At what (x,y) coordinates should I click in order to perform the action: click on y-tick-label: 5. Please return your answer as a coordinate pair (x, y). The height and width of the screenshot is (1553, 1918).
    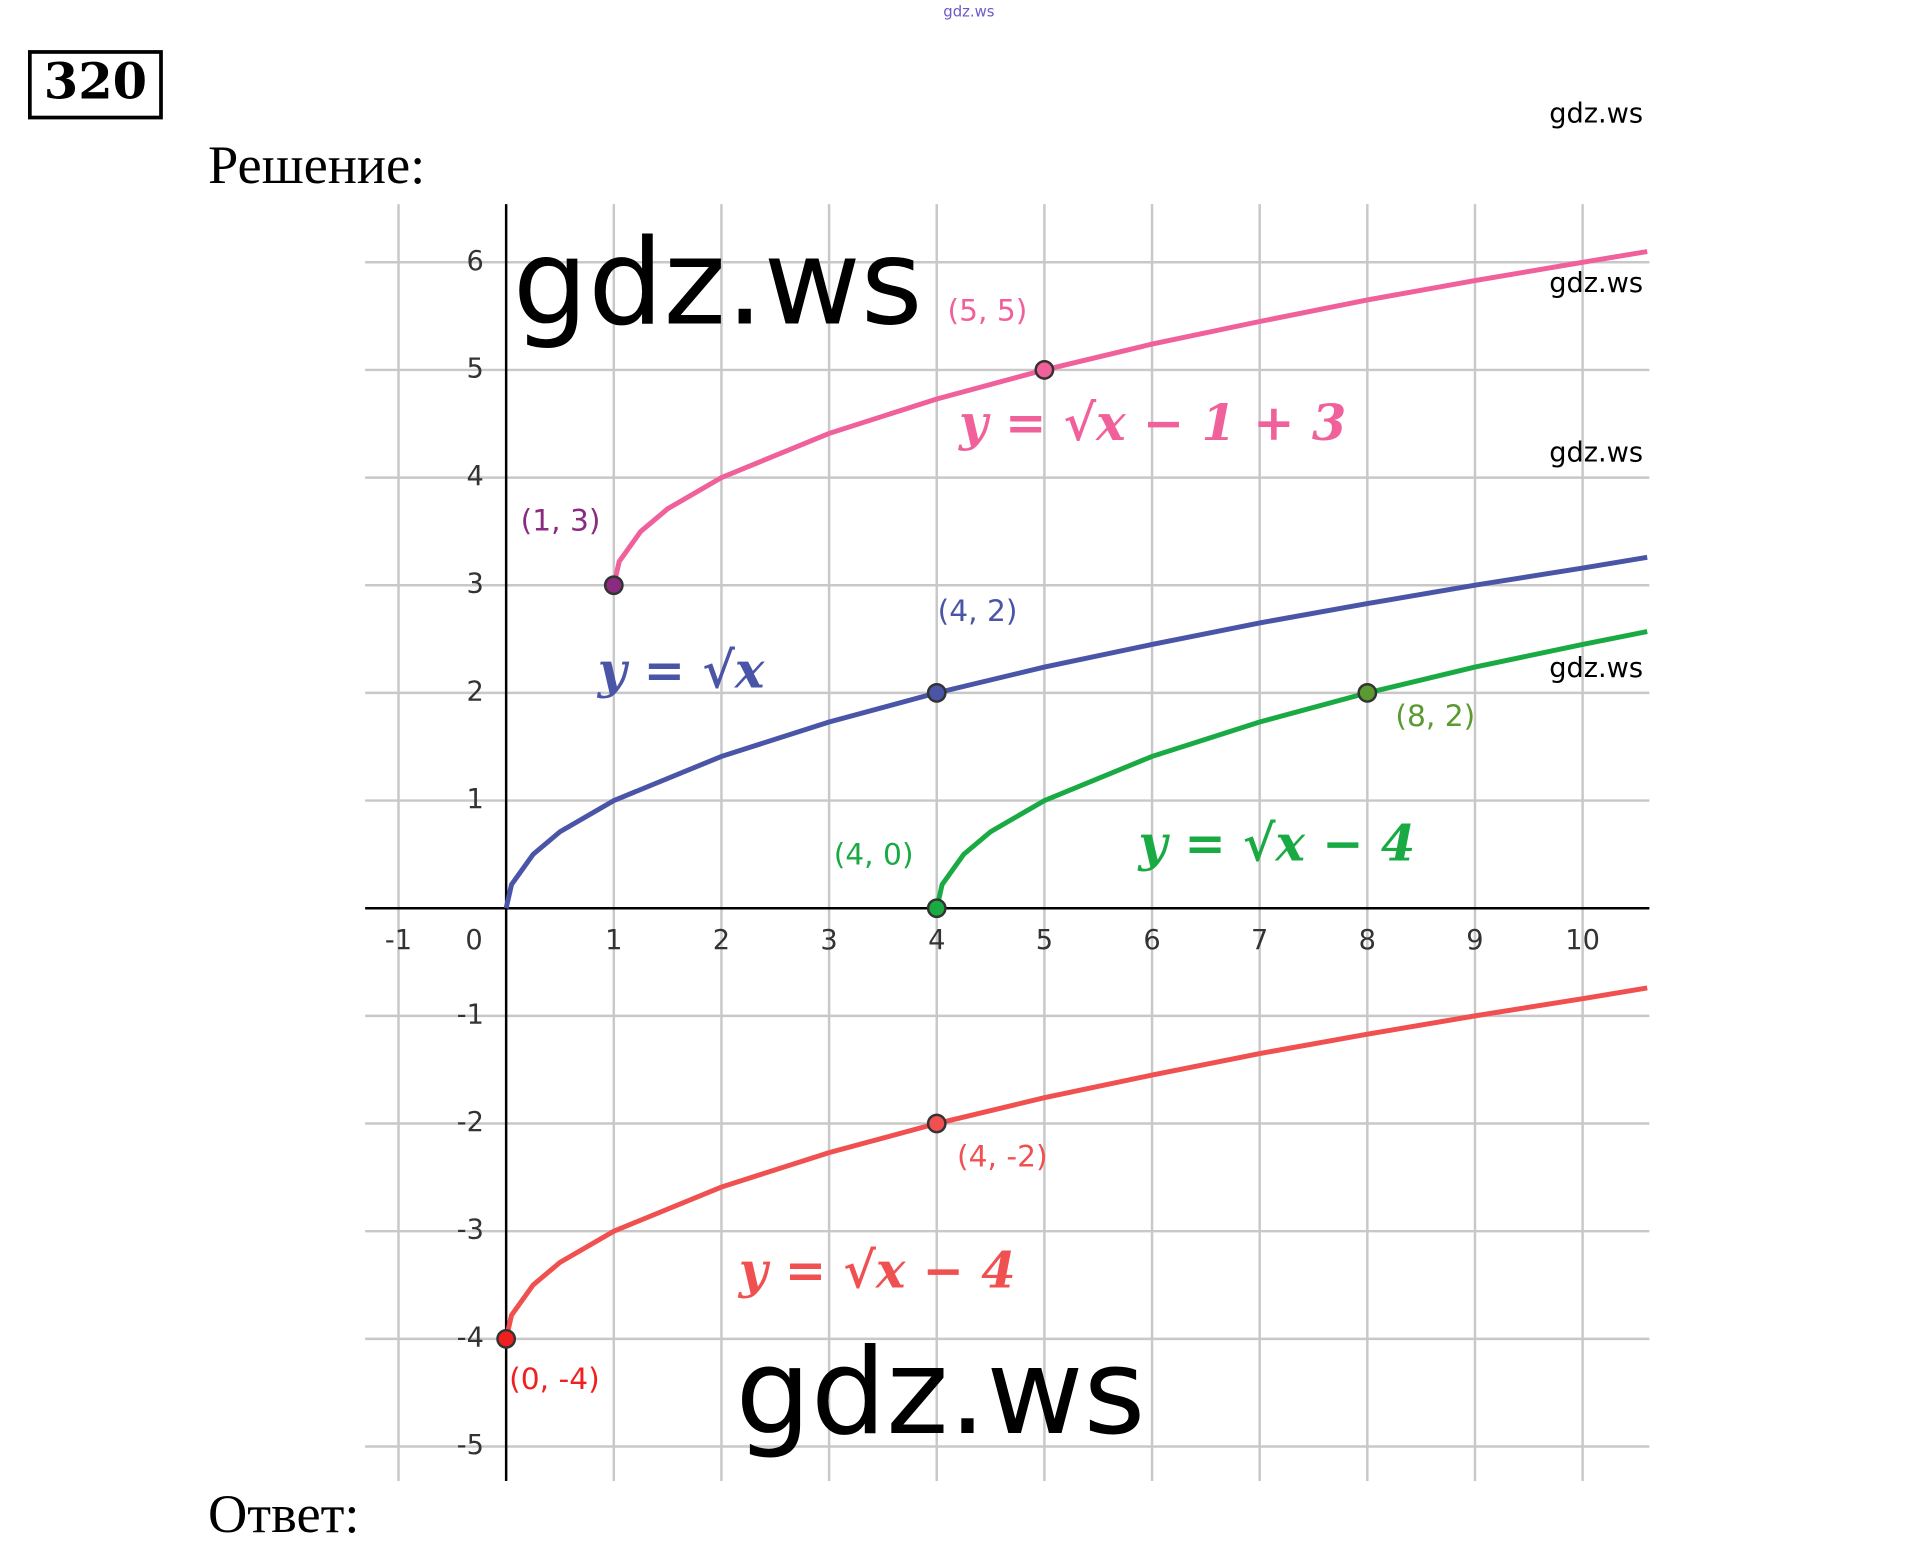
    Looking at the image, I should click on (475, 368).